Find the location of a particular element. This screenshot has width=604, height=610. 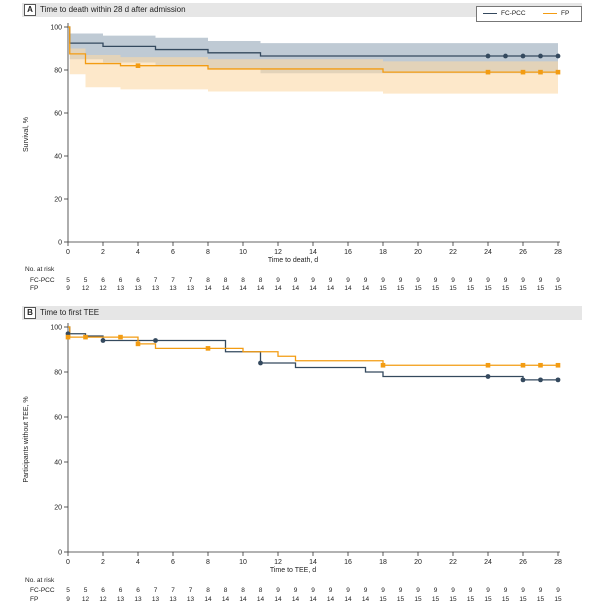

panel-b-letter: B is located at coordinates (30, 313).